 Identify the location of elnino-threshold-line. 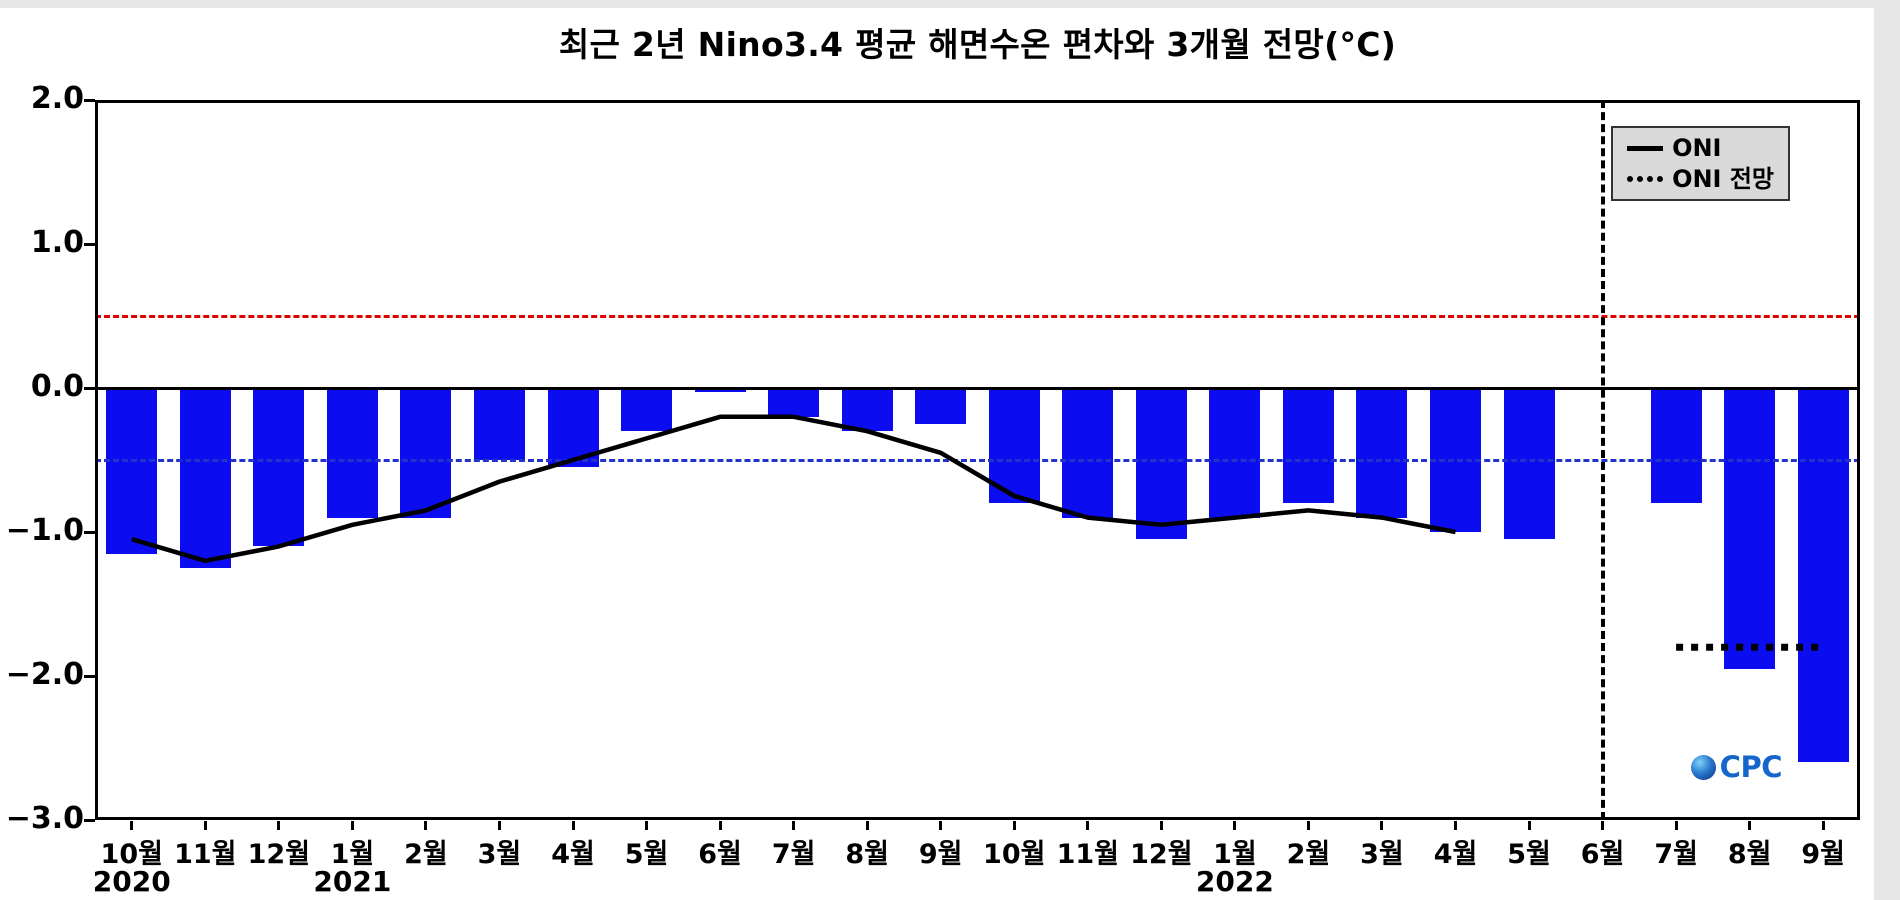
(977, 316).